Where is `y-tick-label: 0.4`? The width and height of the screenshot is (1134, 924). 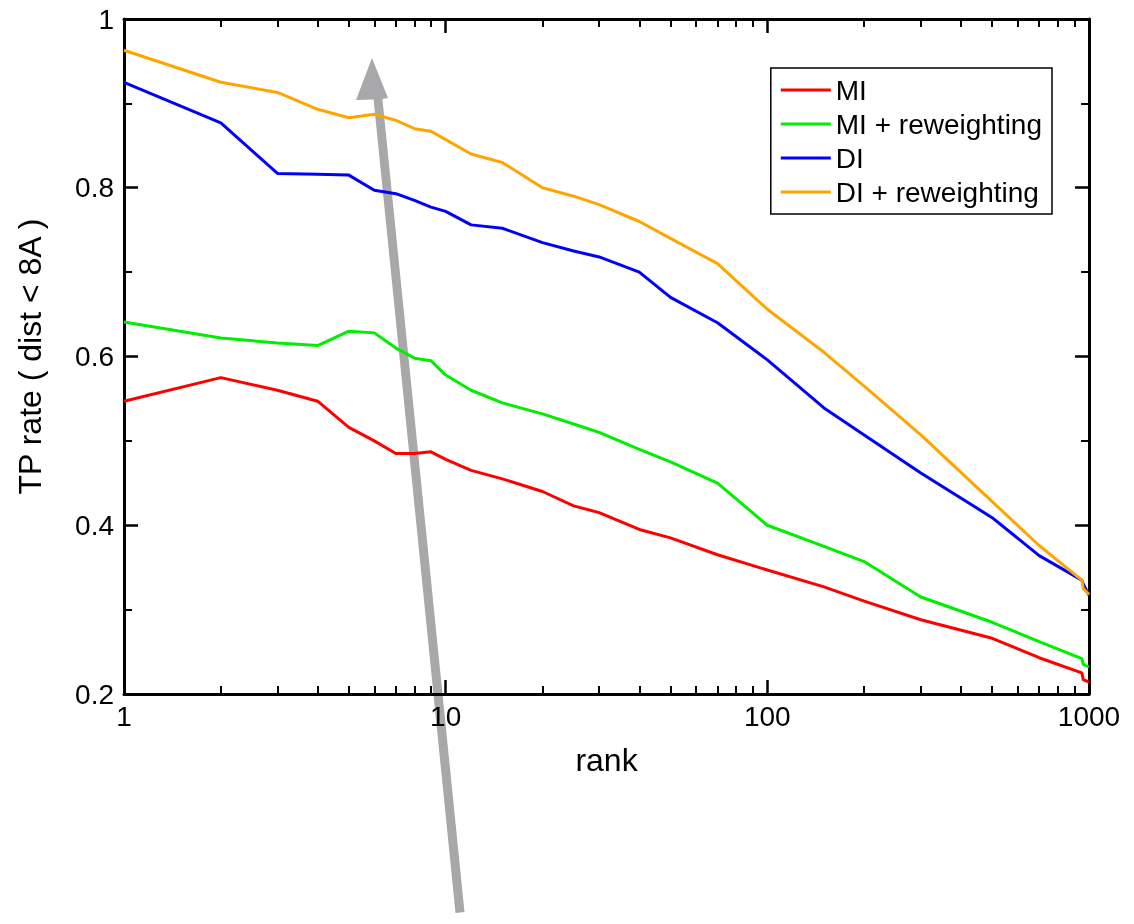
y-tick-label: 0.4 is located at coordinates (94, 525).